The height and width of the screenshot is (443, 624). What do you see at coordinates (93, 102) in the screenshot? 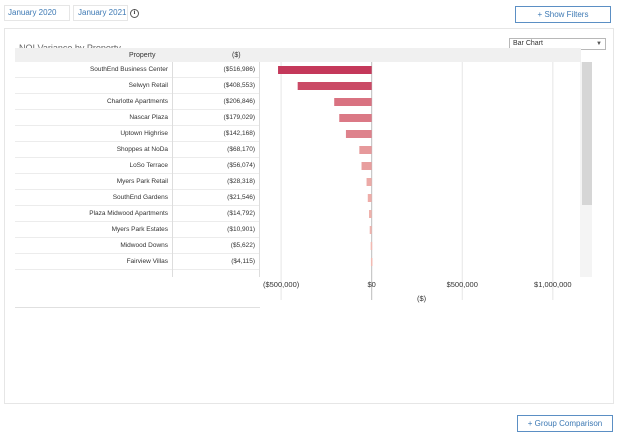
I see `property-name-cell: Charlotte Apartments` at bounding box center [93, 102].